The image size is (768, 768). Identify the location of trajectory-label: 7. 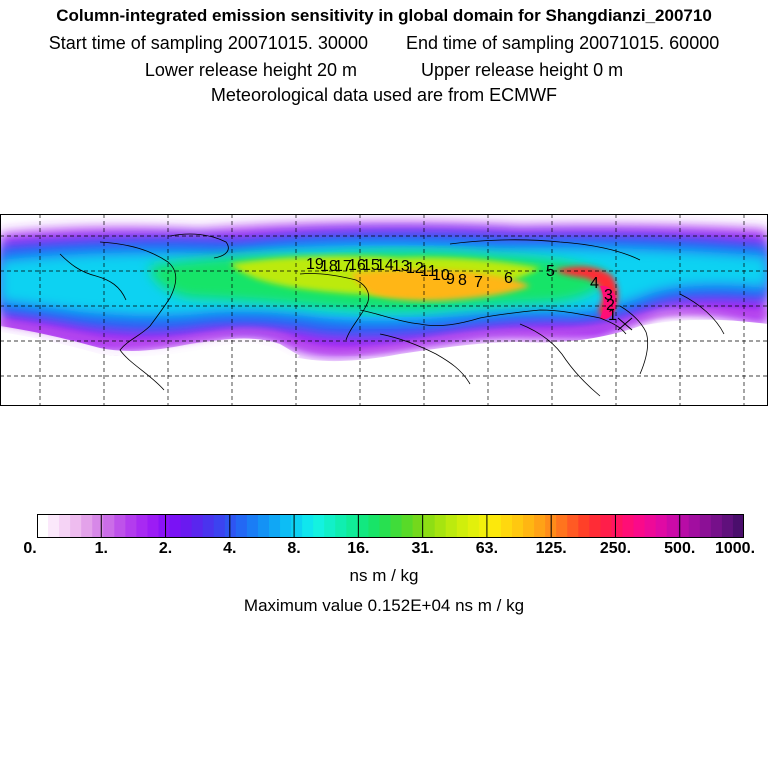
(478, 282).